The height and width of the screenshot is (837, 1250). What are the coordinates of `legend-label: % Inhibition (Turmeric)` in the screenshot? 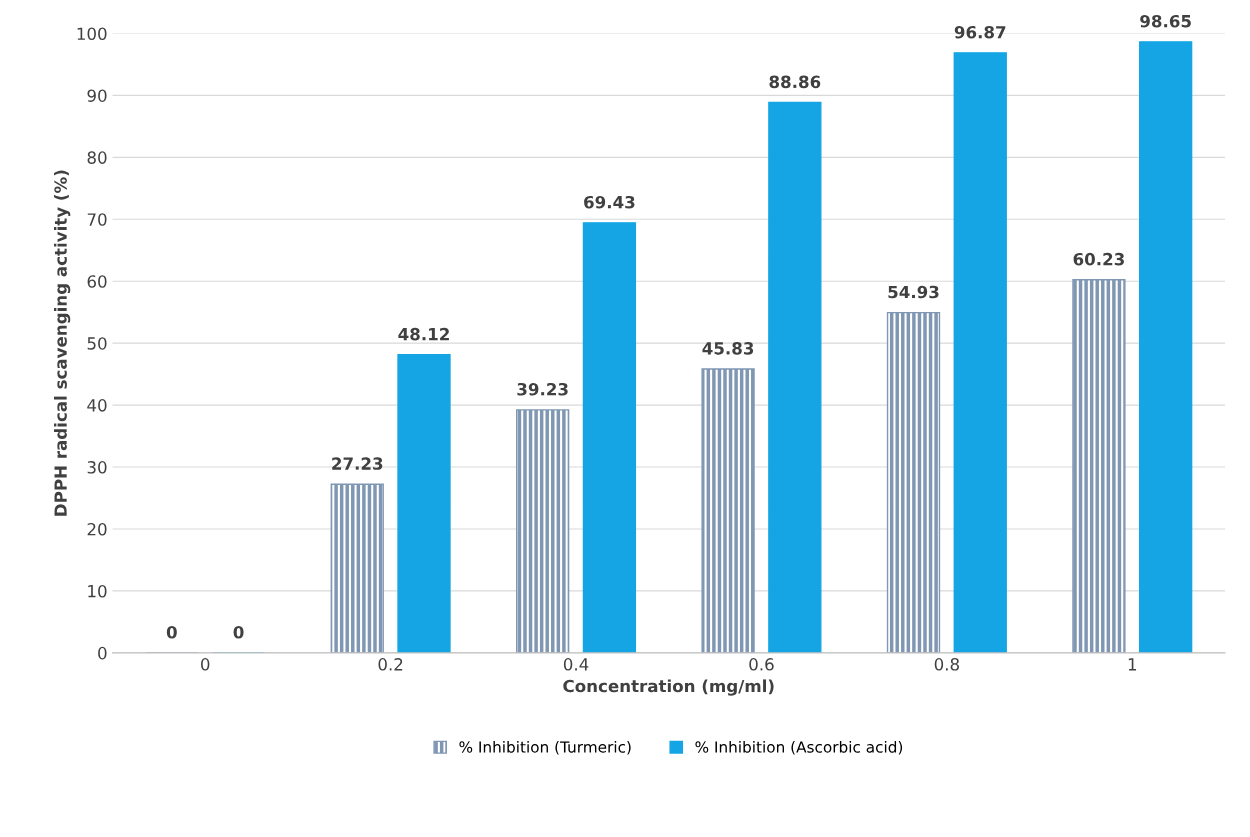 It's located at (545, 747).